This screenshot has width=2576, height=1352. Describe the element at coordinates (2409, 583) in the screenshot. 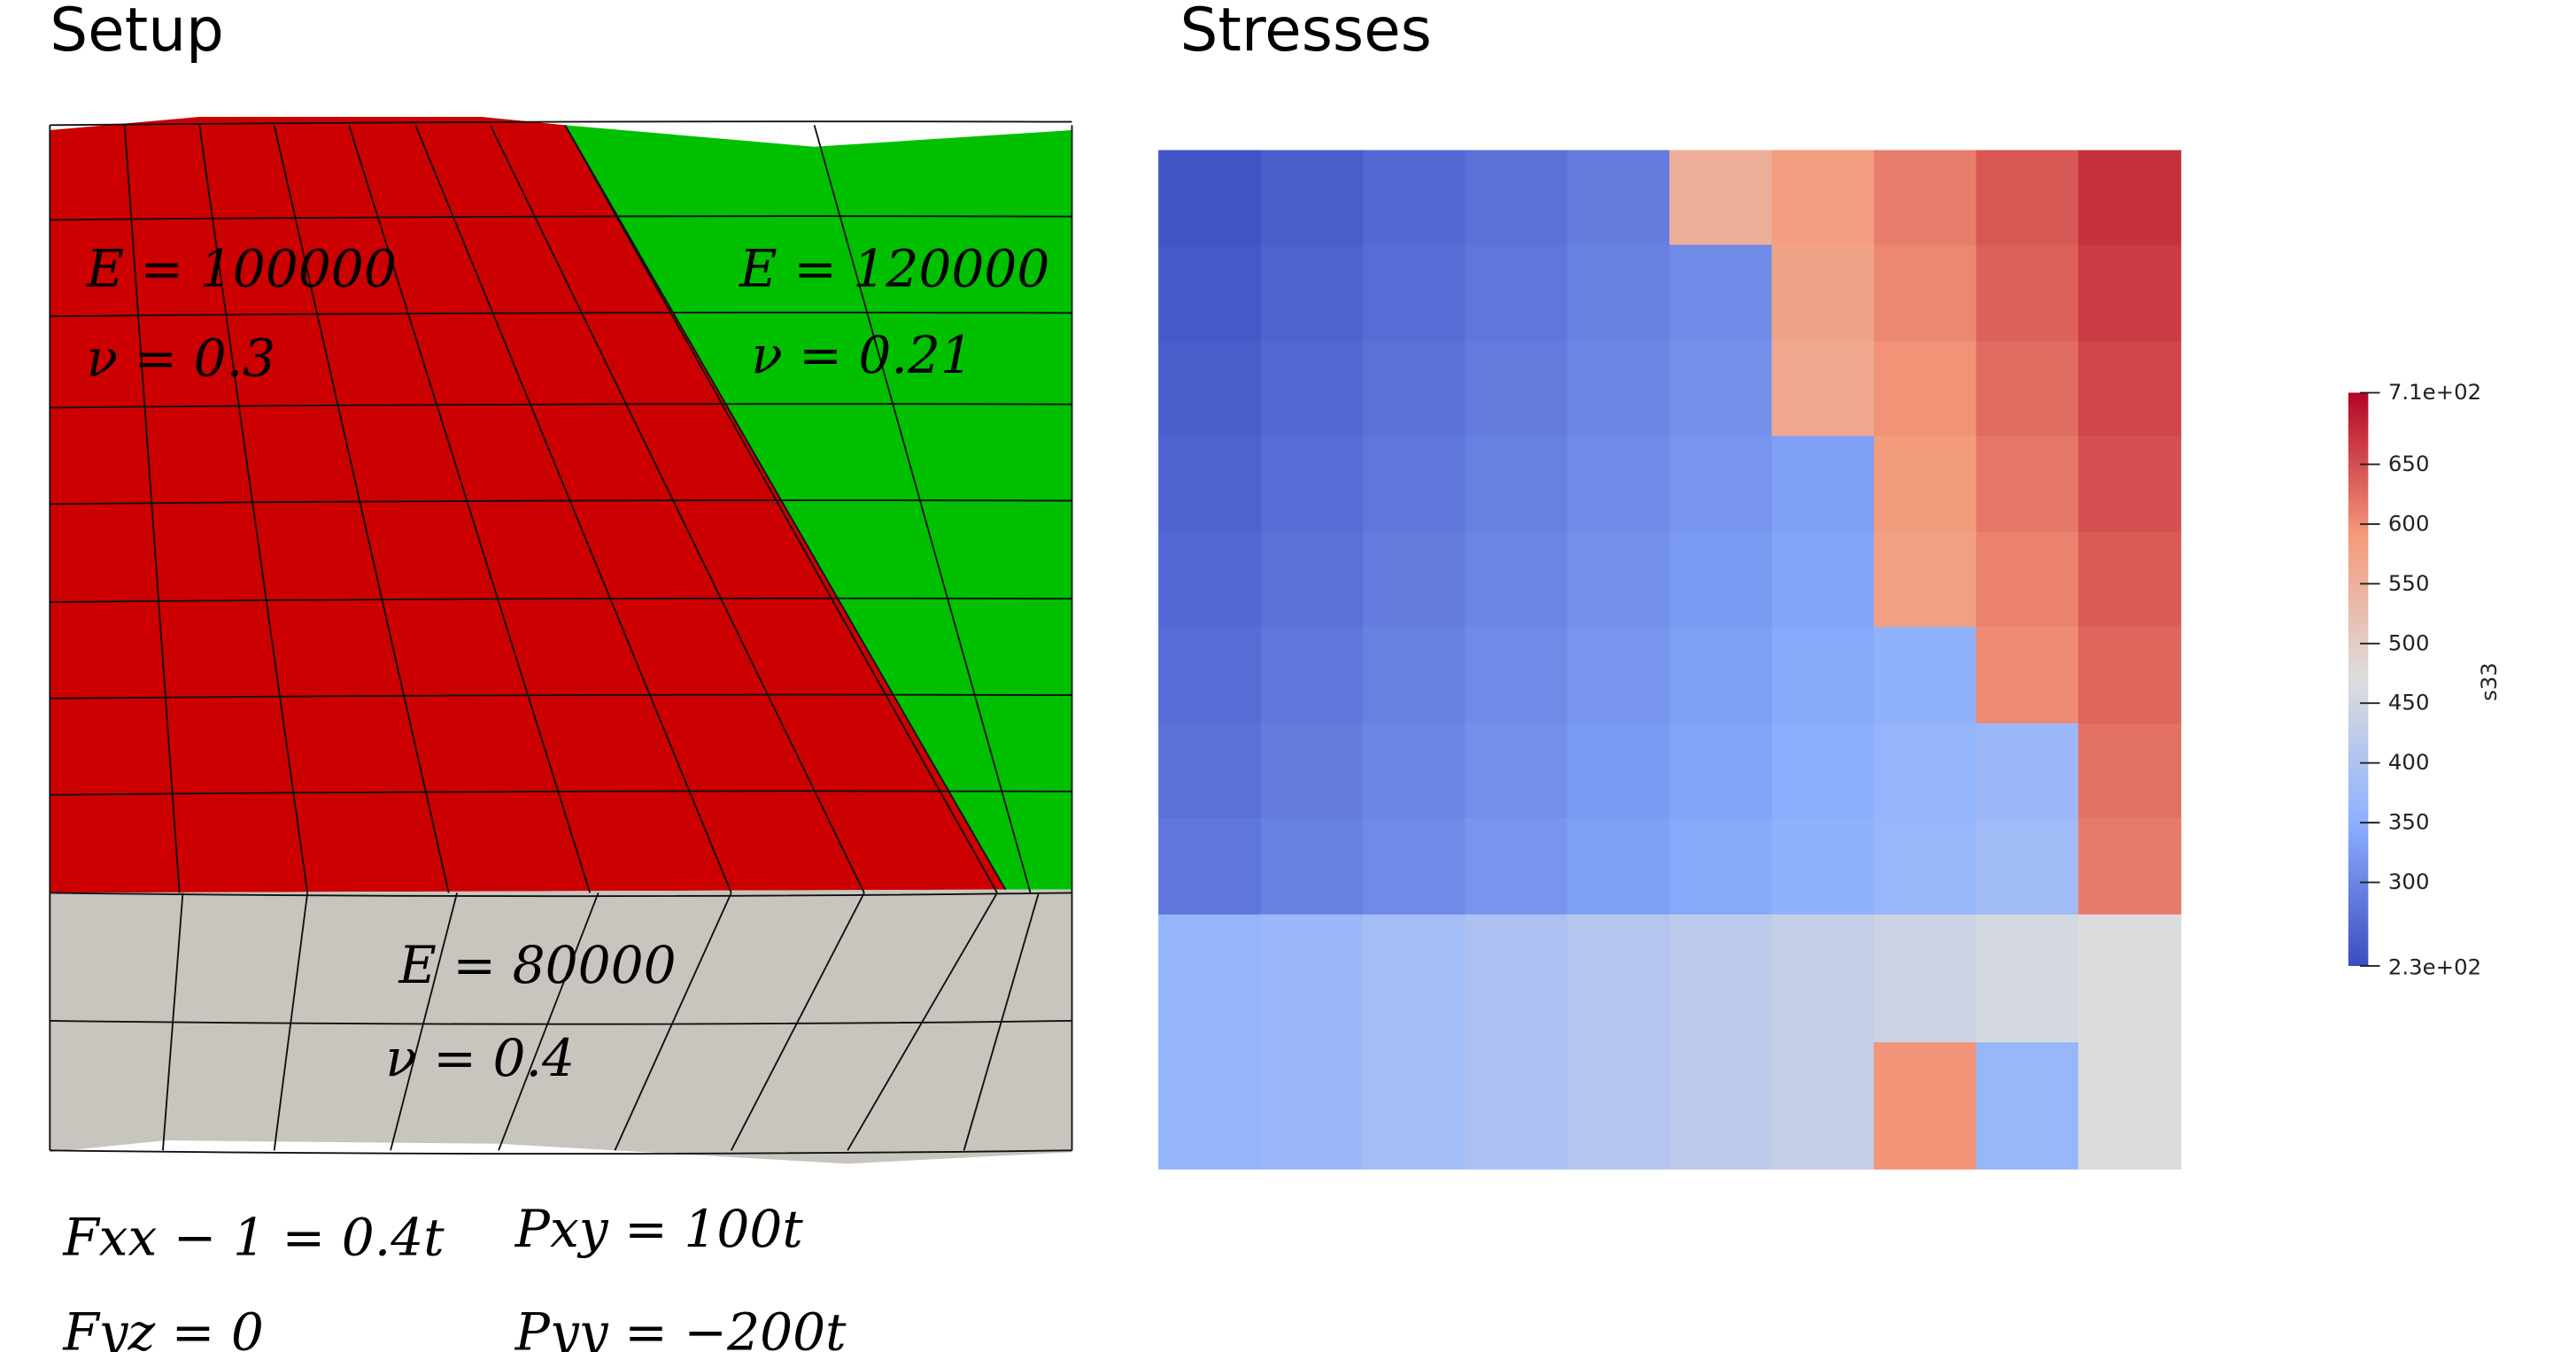

I see `colorbar-tick-label: 550` at that location.